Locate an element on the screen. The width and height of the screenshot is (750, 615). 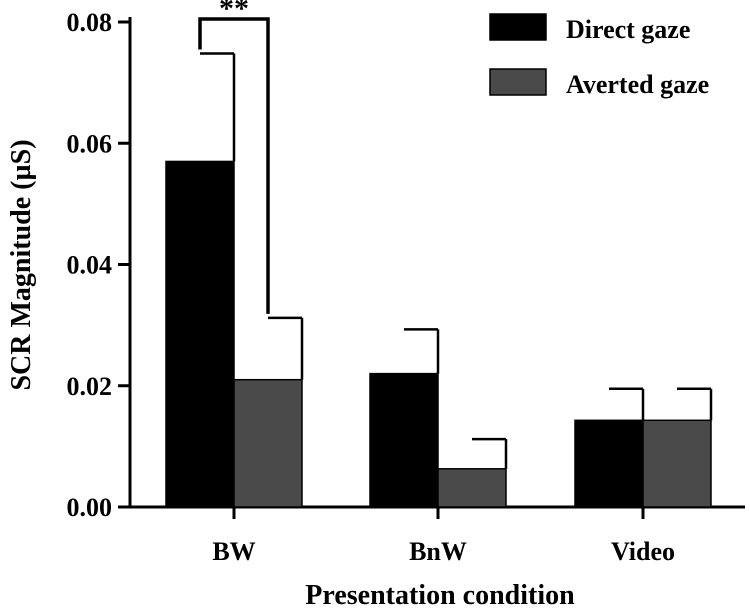
x-tick-label: BnW is located at coordinates (438, 551).